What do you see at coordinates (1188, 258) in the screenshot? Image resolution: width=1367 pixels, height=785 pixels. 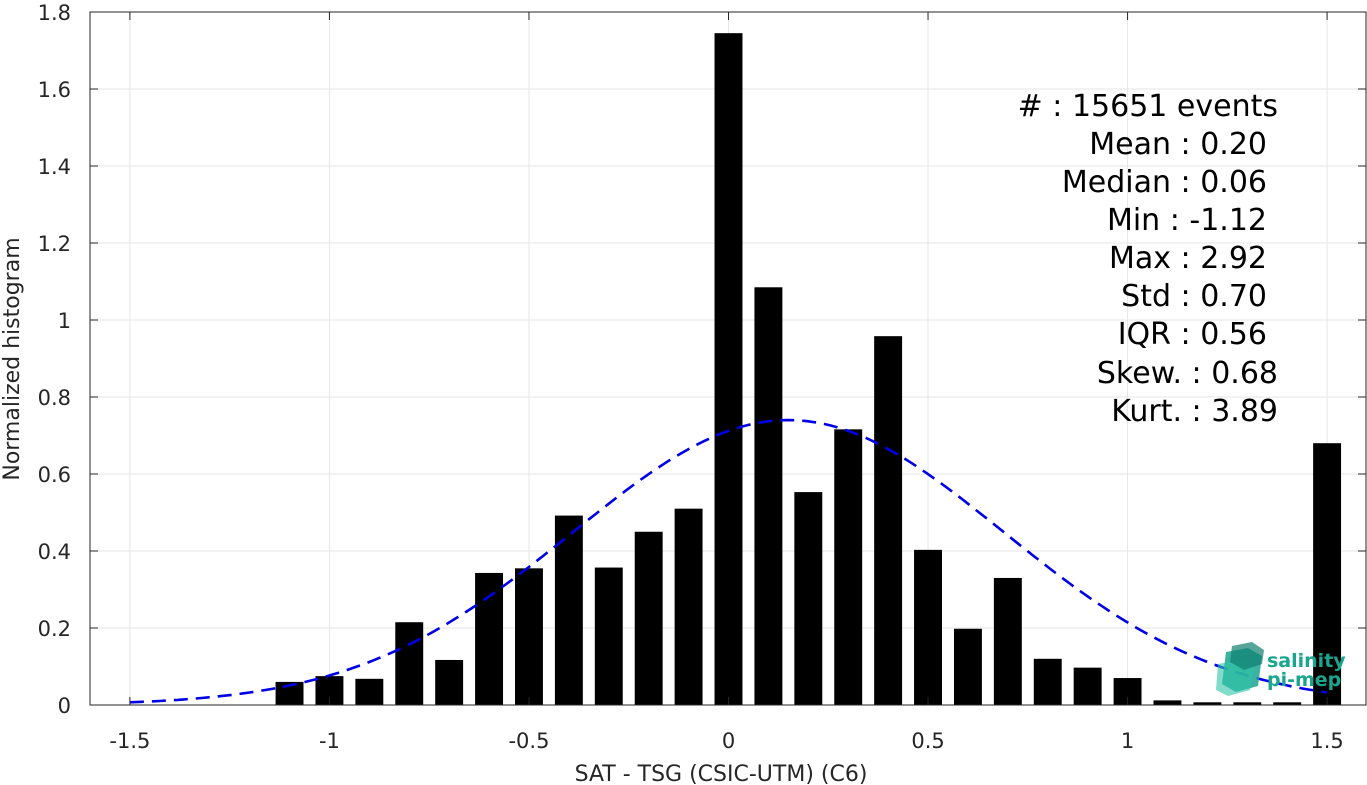 I see `stat-max: Max : 2.92` at bounding box center [1188, 258].